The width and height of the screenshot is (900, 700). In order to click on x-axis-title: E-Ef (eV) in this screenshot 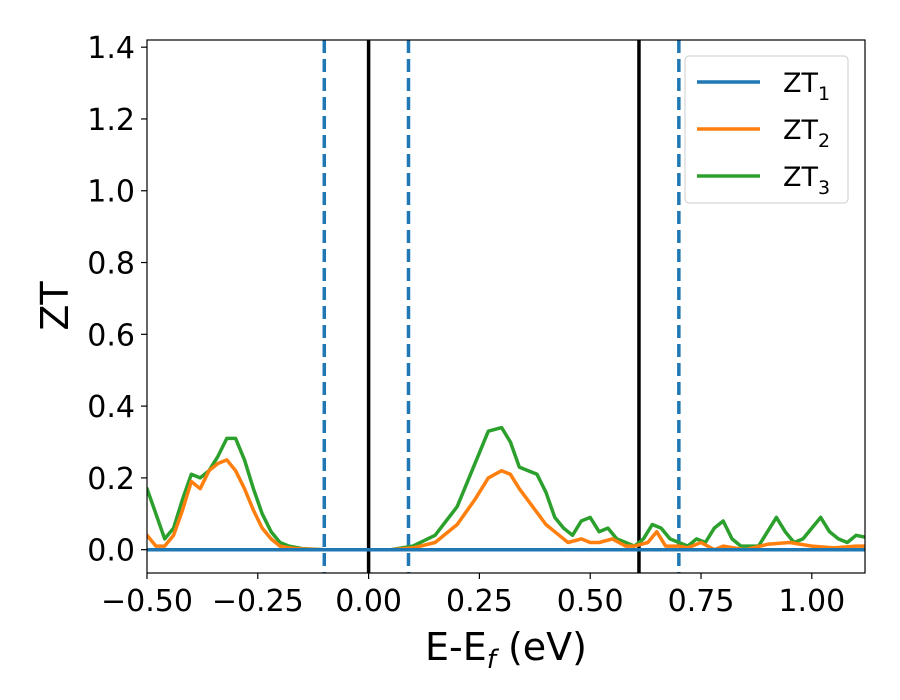, I will do `click(506, 650)`.